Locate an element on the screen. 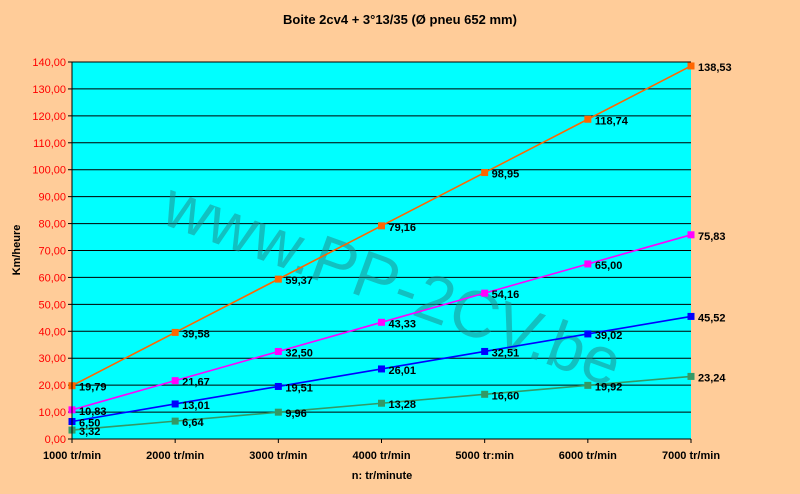 Image resolution: width=800 pixels, height=494 pixels. data-label: 21,67 is located at coordinates (196, 383).